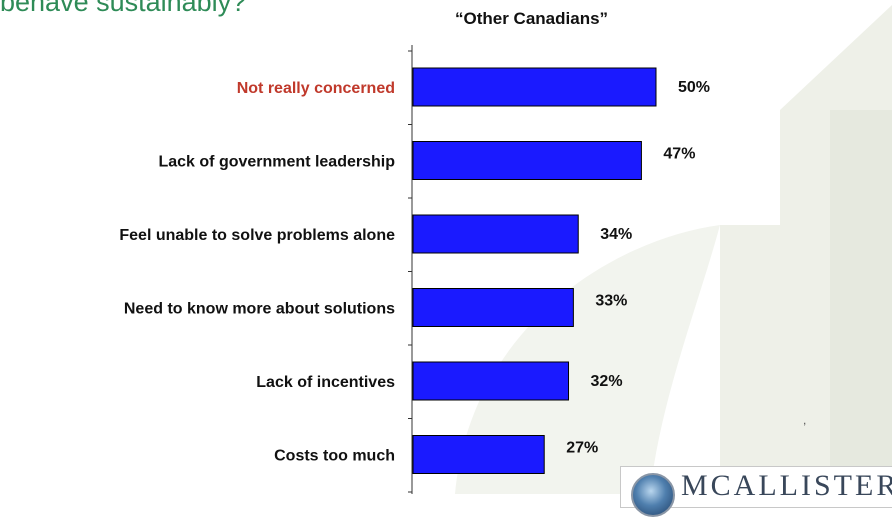 The height and width of the screenshot is (517, 892). I want to click on chart-subtitle: “Other Canadians”, so click(532, 18).